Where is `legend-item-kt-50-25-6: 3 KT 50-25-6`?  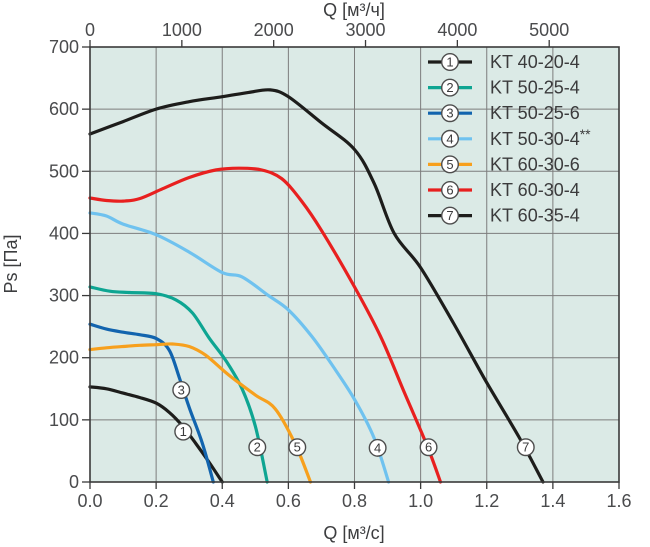 legend-item-kt-50-25-6: 3 KT 50-25-6 is located at coordinates (504, 113).